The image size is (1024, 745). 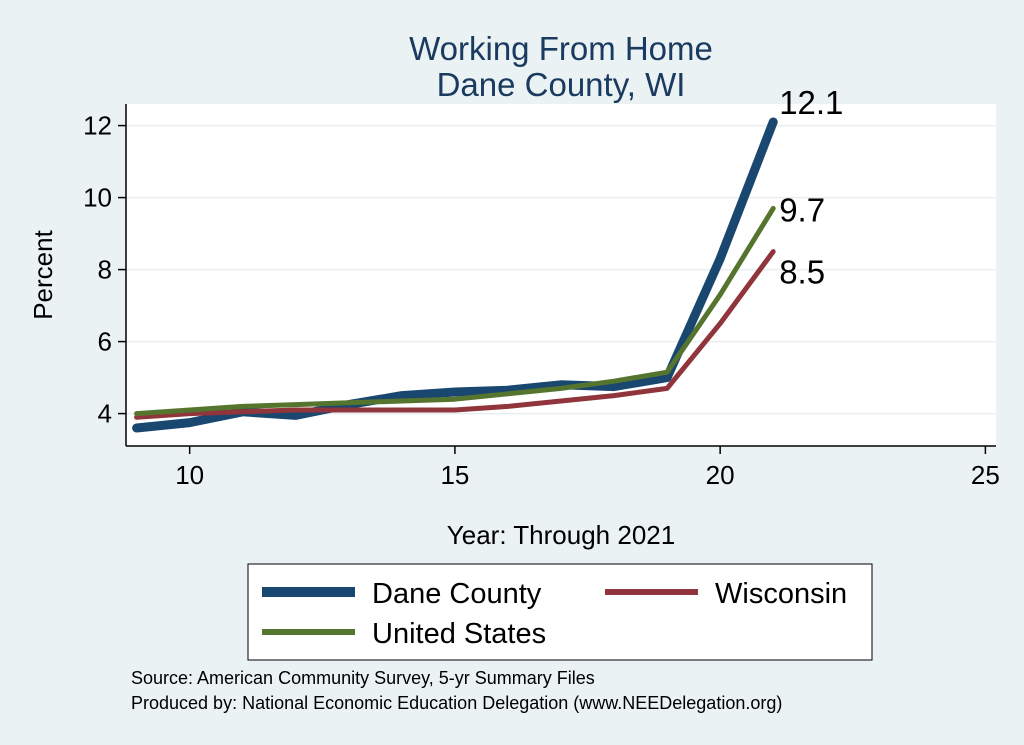 What do you see at coordinates (454, 475) in the screenshot?
I see `x-tick-label: 15` at bounding box center [454, 475].